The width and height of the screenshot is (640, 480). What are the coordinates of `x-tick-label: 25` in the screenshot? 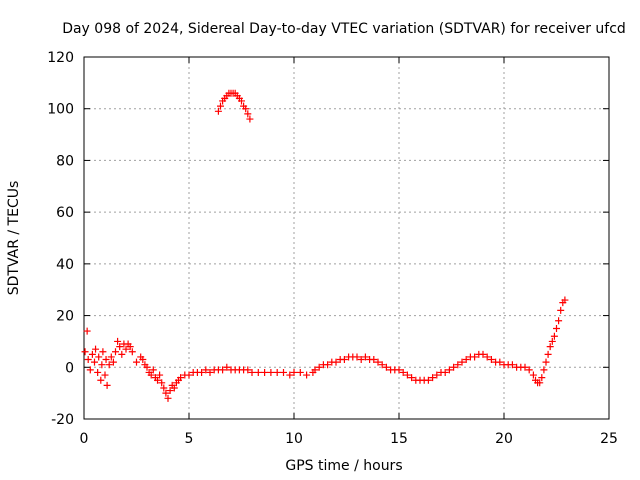 It's located at (609, 439).